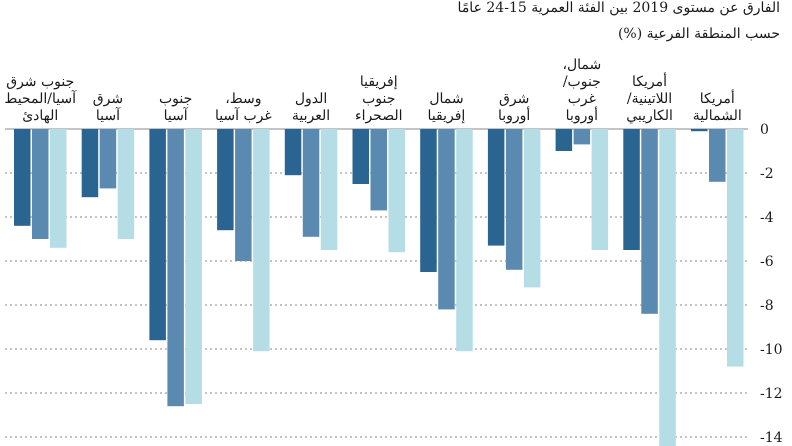 The image size is (792, 446). What do you see at coordinates (649, 99) in the screenshot?
I see `category-label: اللاتينية/` at bounding box center [649, 99].